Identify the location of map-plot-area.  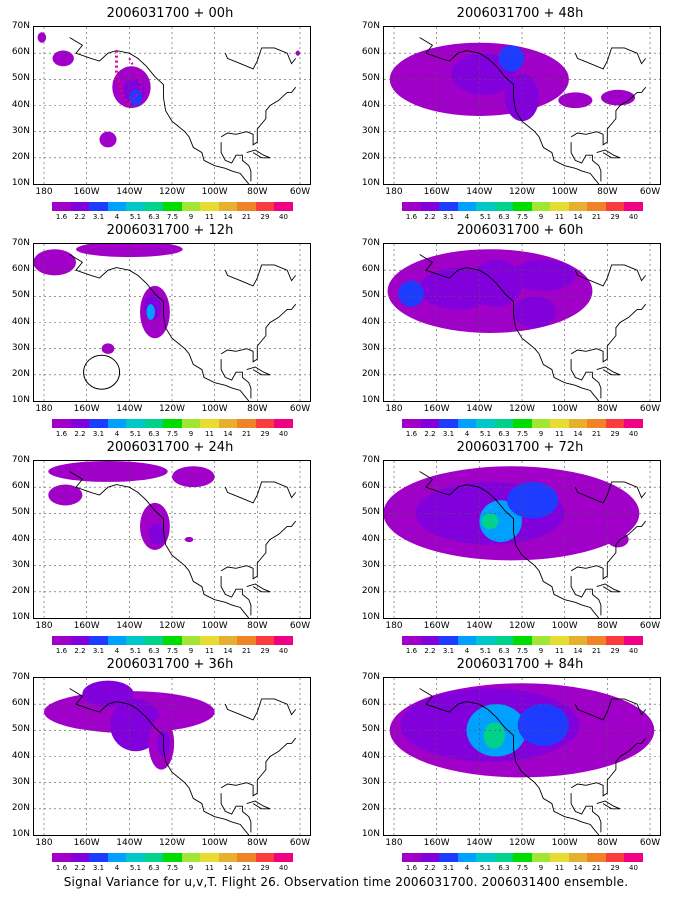
(172, 539).